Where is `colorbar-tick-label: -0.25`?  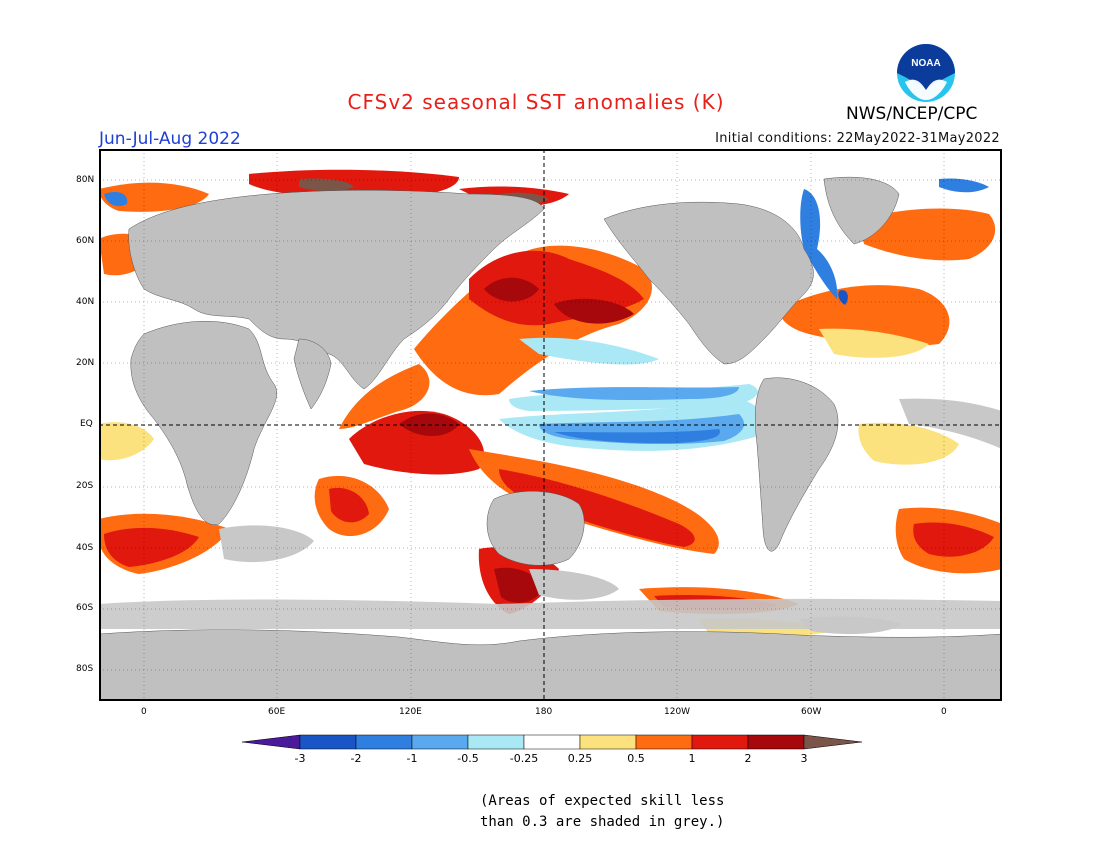
colorbar-tick-label: -0.25 is located at coordinates (524, 758).